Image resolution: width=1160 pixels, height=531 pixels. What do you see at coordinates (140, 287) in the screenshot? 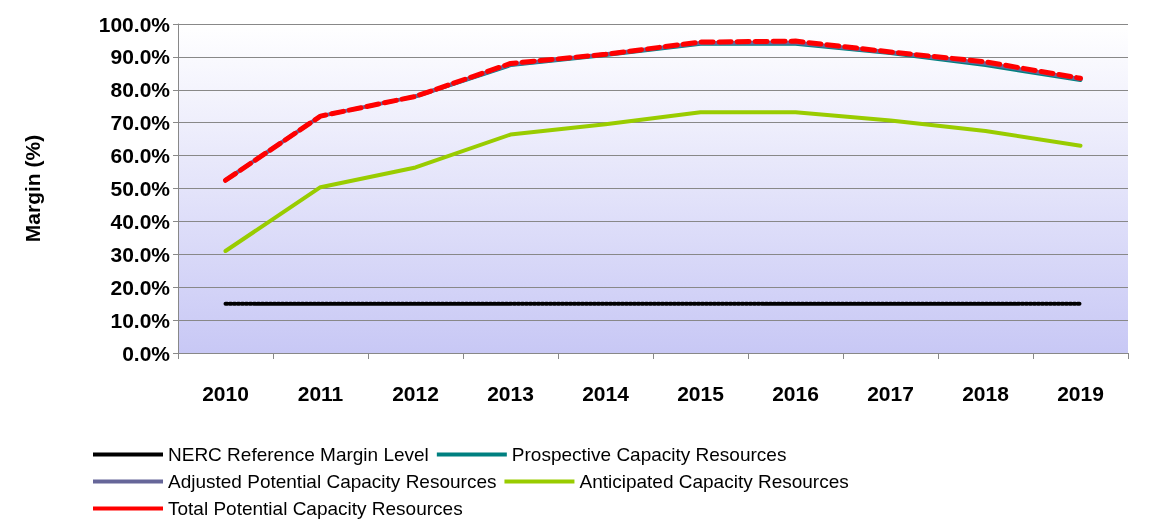
I see `y-tick-label: 20.0%` at bounding box center [140, 287].